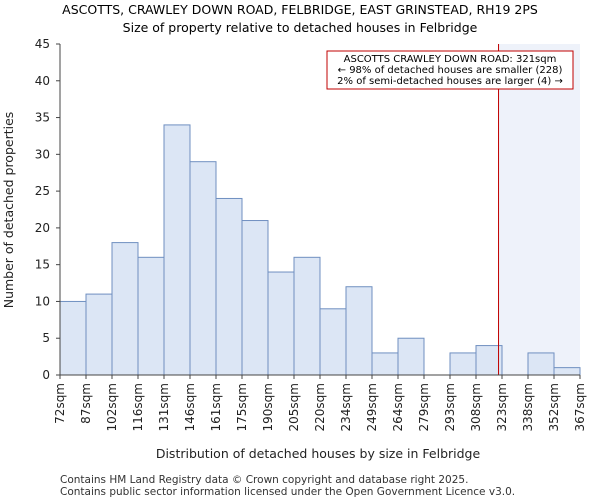 This screenshot has height=500, width=600. Describe the element at coordinates (86, 403) in the screenshot. I see `x-tick-label: 87sqm` at that location.